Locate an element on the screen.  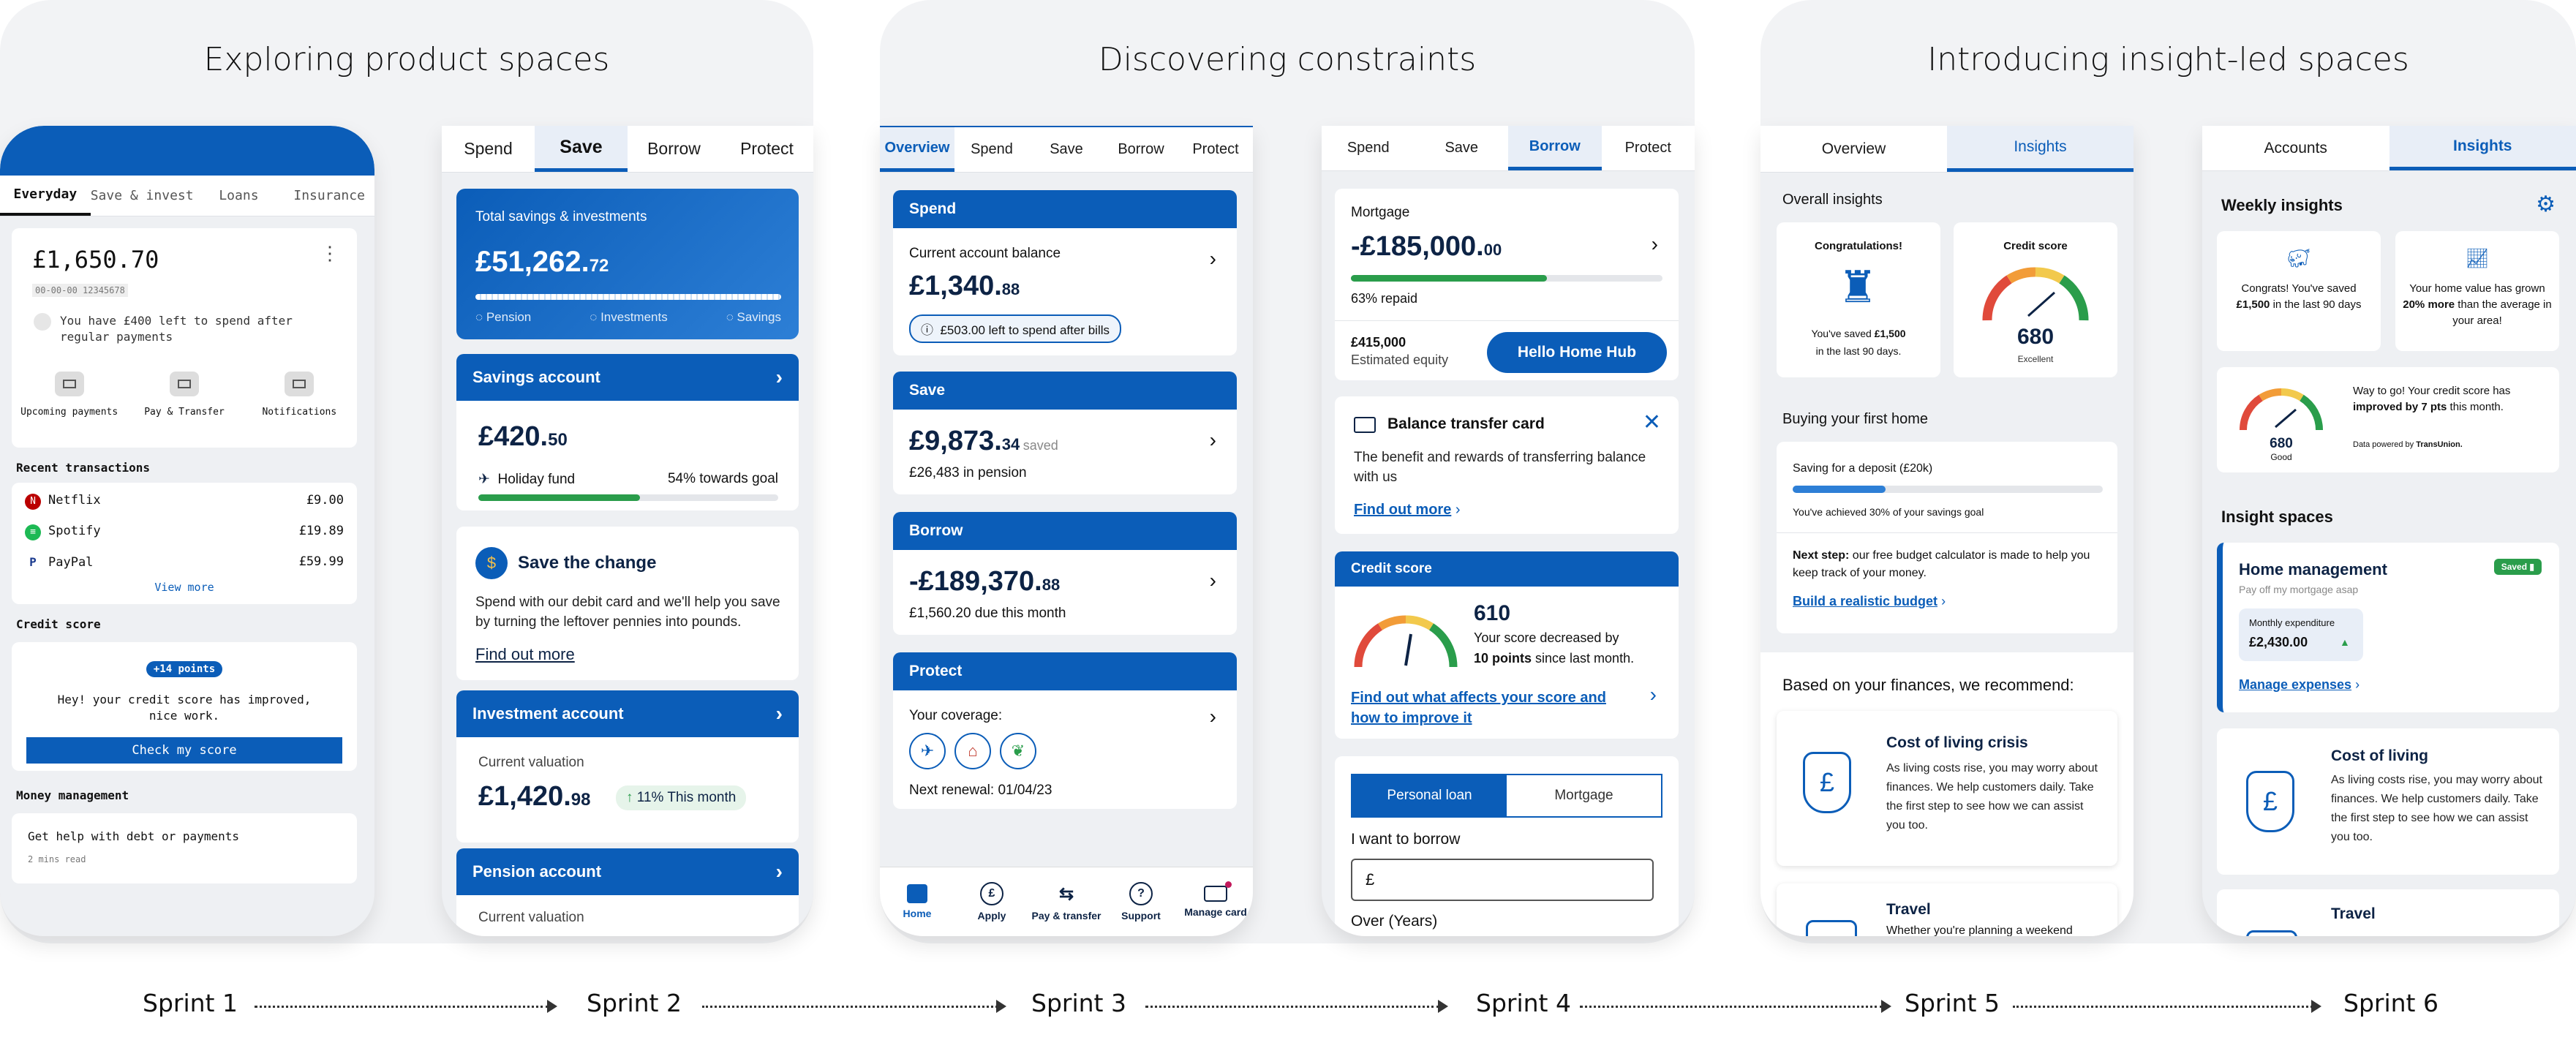
suitcase-icon is located at coordinates (1831, 928).